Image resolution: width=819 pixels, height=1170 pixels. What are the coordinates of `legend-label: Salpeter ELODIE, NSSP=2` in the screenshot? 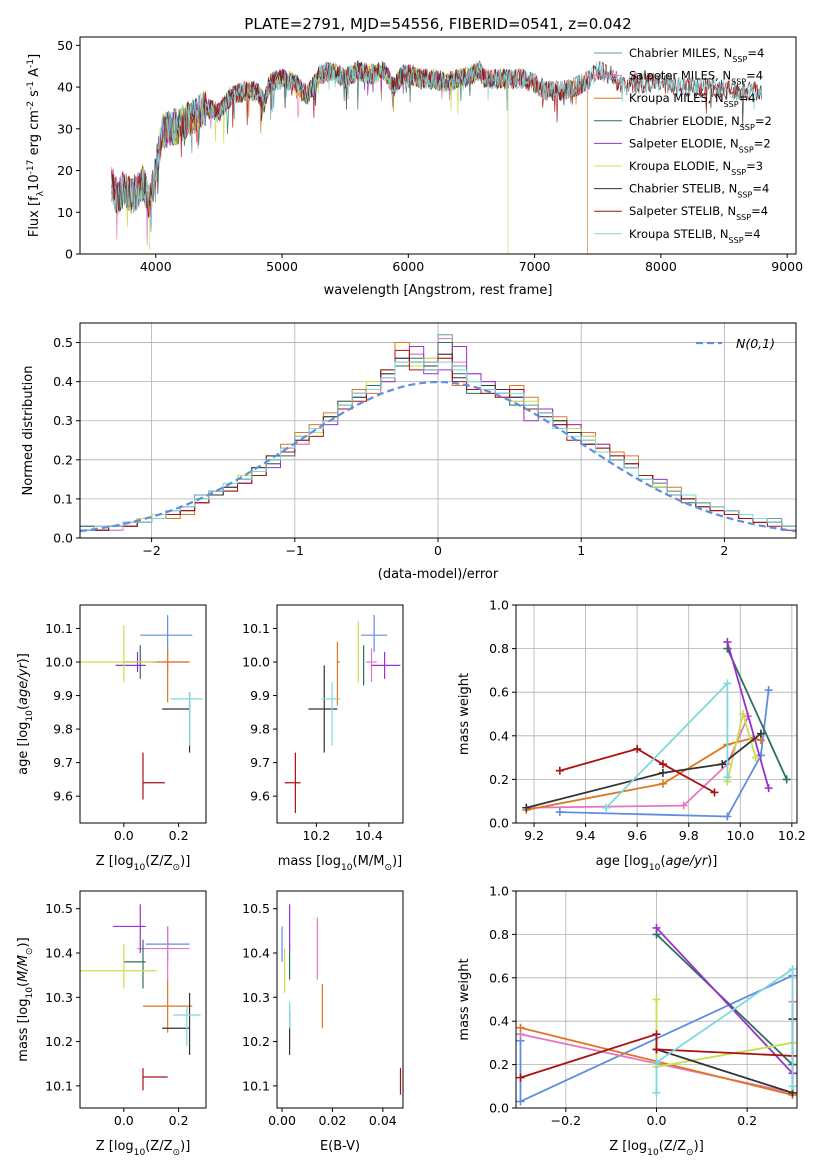 It's located at (700, 145).